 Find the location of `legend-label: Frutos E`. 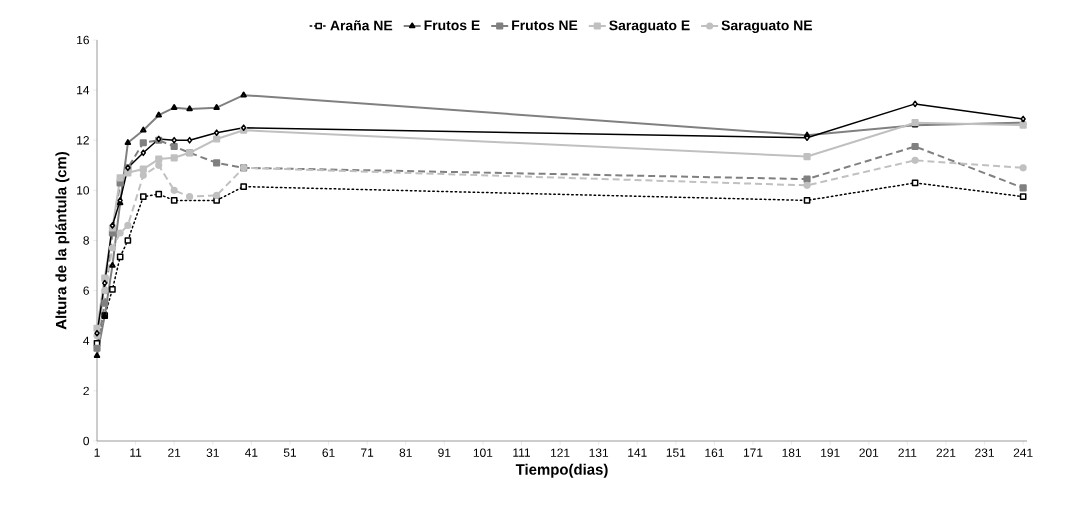

legend-label: Frutos E is located at coordinates (452, 25).